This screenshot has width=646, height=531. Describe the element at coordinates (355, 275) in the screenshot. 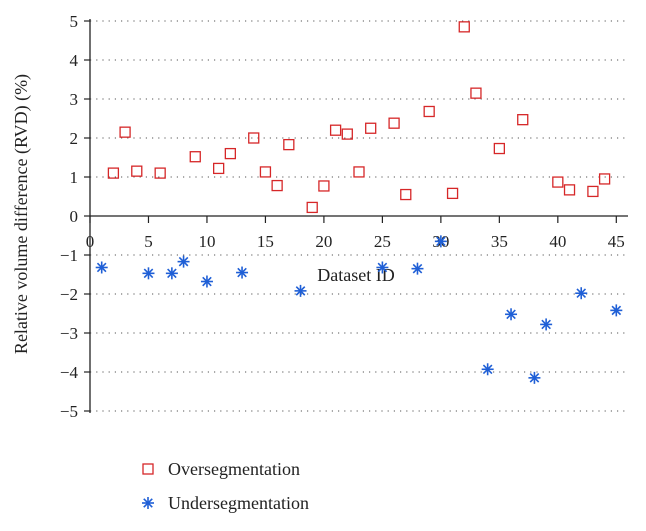

I see `x-axis-title: Dataset ID` at that location.